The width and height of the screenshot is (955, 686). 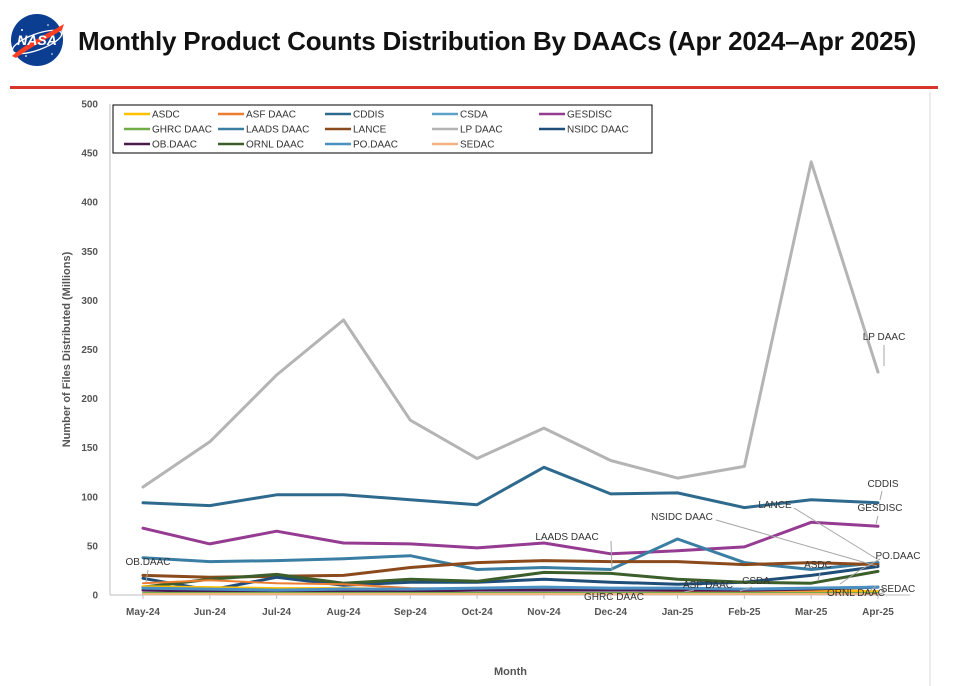 I want to click on annotation-asdc: ASDC, so click(x=818, y=570).